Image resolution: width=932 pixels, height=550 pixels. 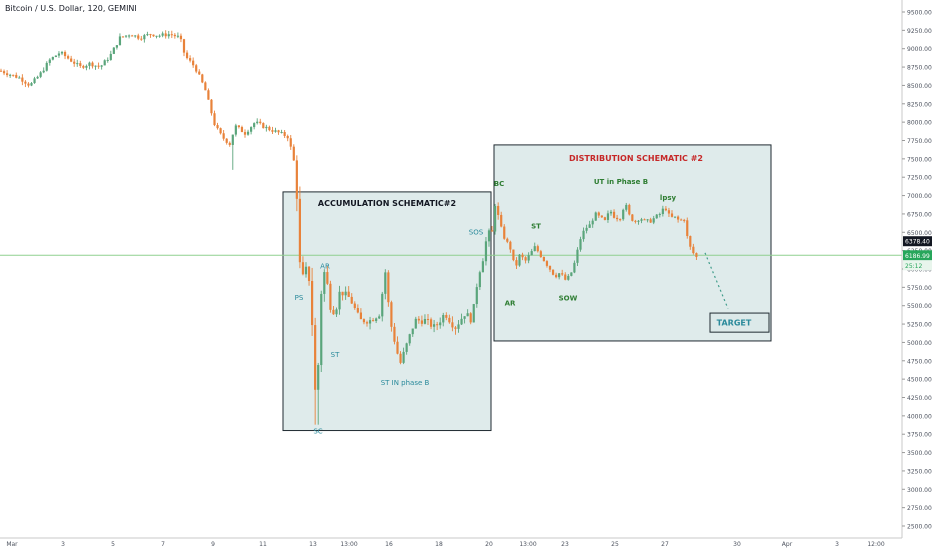 What do you see at coordinates (917, 275) in the screenshot?
I see `price-axis` at bounding box center [917, 275].